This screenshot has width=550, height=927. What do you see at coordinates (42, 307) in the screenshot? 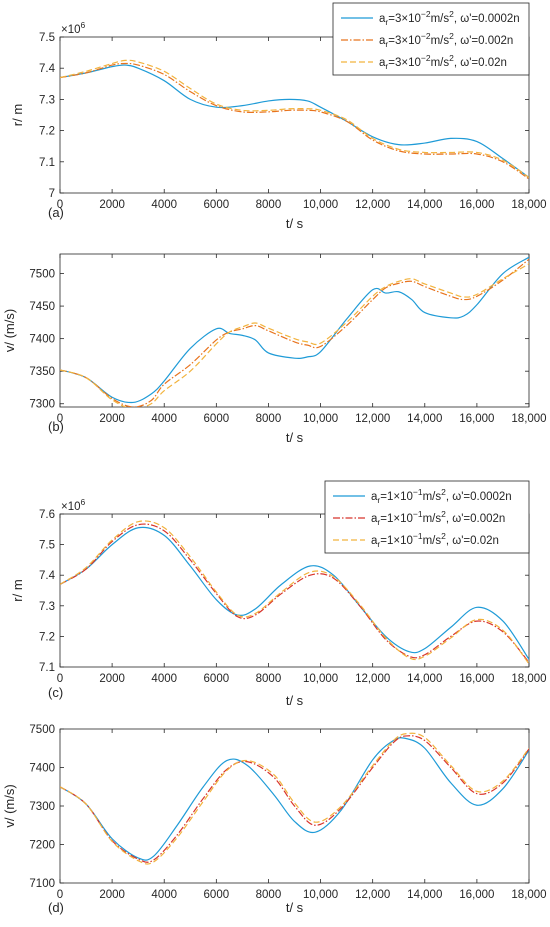
I see `y-tick-label: 7450` at bounding box center [42, 307].